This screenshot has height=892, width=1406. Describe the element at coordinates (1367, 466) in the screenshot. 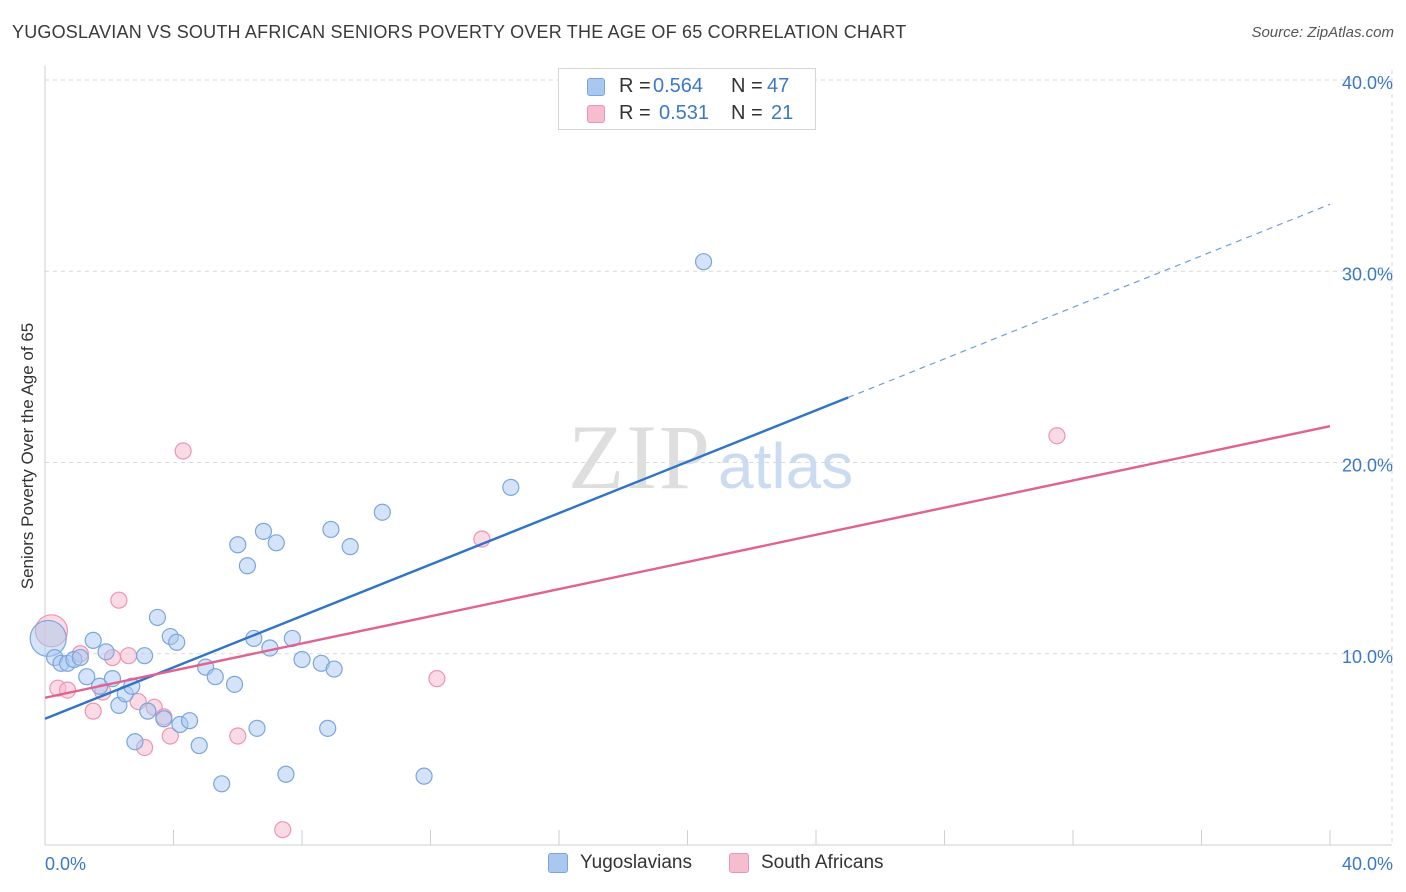

I see `y-tick-label: 20.0%` at that location.